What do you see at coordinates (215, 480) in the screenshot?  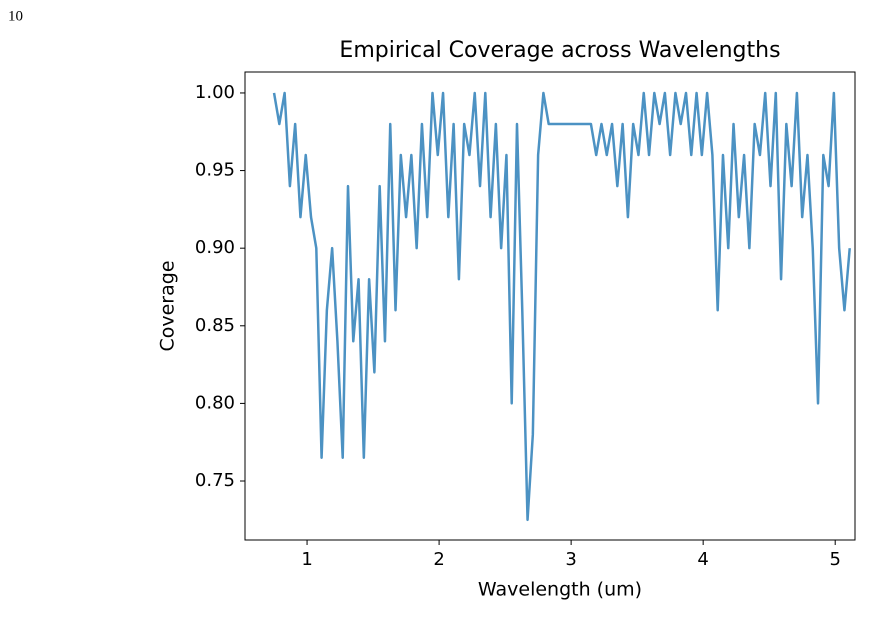 I see `y-tick-label: 0.75` at bounding box center [215, 480].